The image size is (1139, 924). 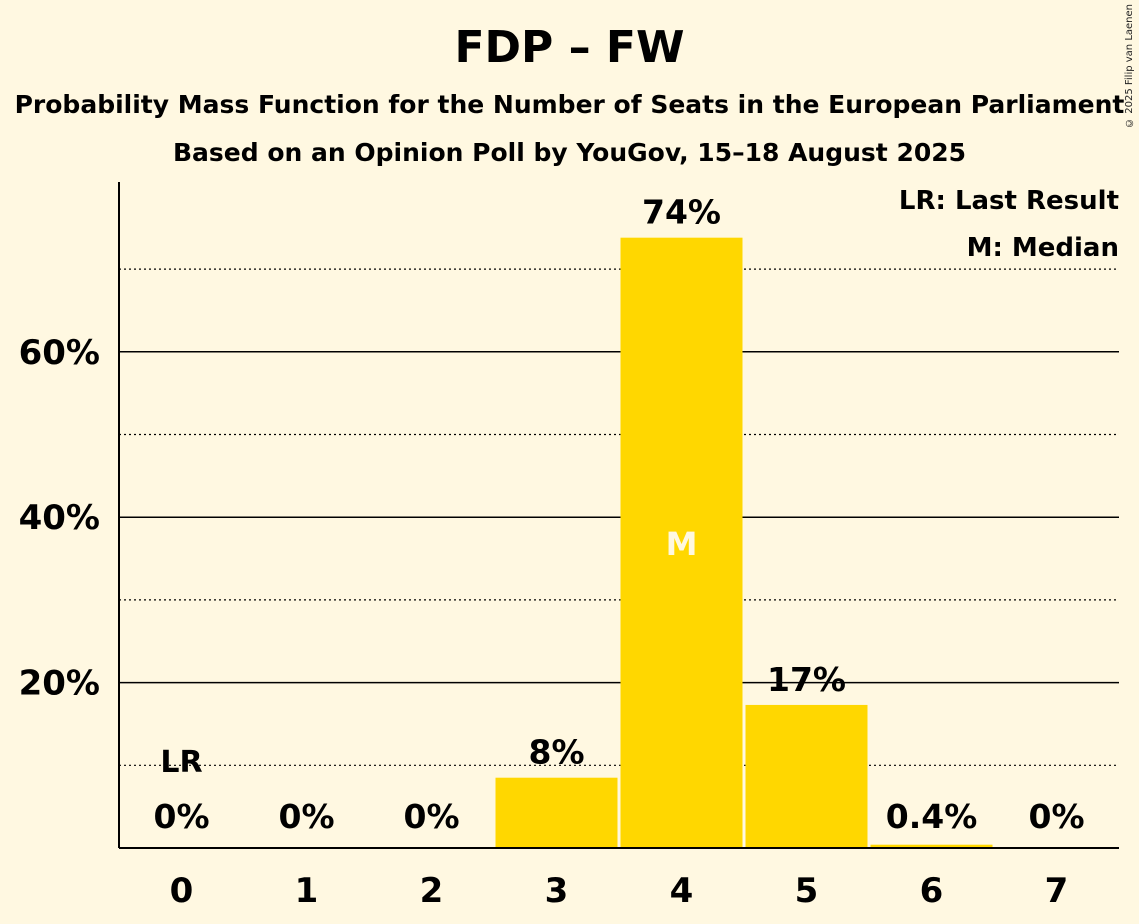 I want to click on chart-title: FDP – FW, so click(x=569, y=47).